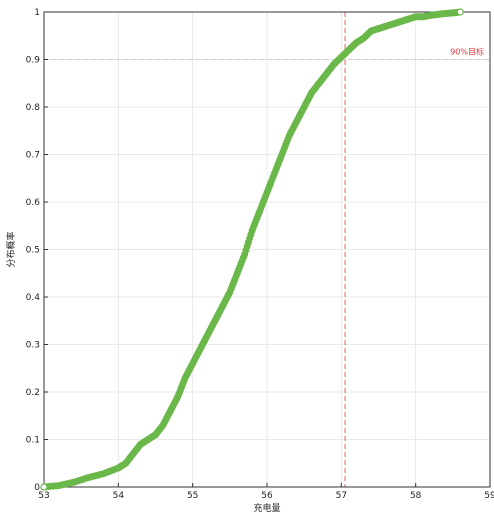  Describe the element at coordinates (33, 346) in the screenshot. I see `y-tick-label: 0.3` at that location.